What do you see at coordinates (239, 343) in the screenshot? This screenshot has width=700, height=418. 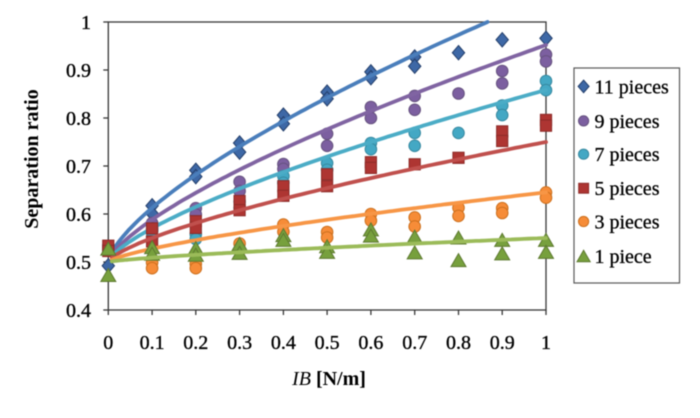 I see `svg-text: 0.3` at bounding box center [239, 343].